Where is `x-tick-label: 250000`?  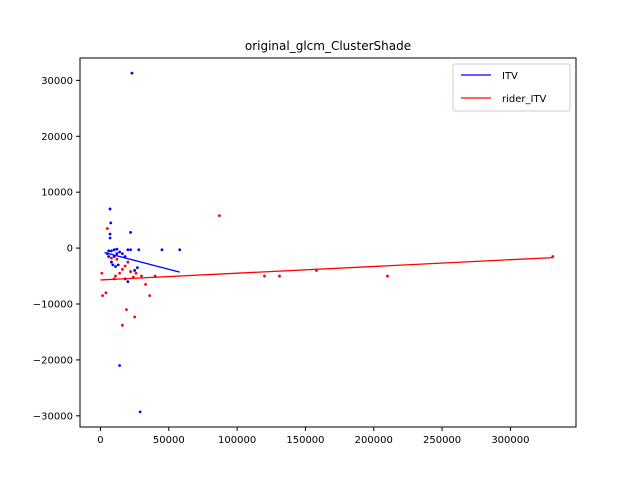 x-tick-label: 250000 is located at coordinates (442, 440).